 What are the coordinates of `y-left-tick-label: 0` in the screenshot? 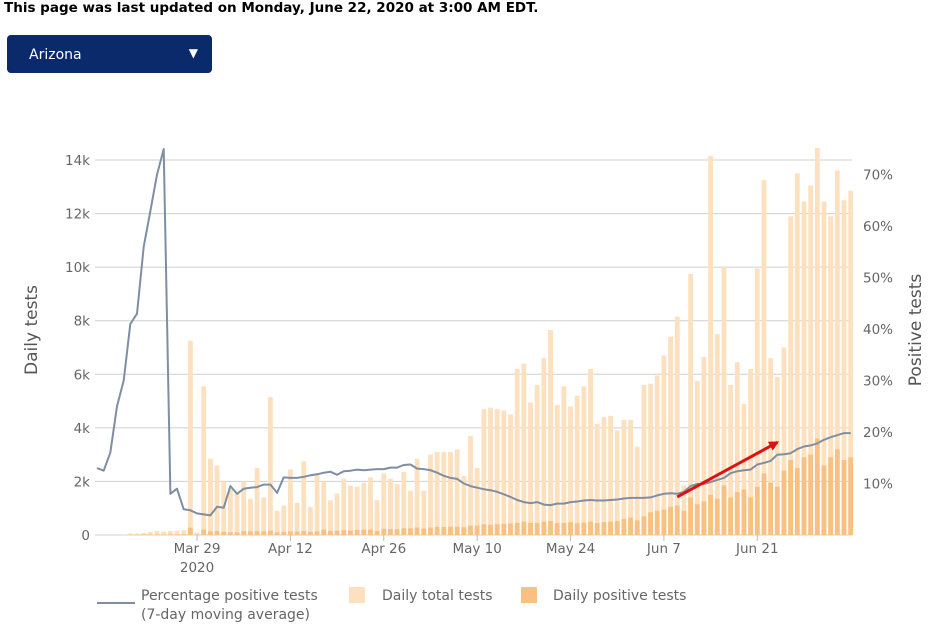 It's located at (85, 536).